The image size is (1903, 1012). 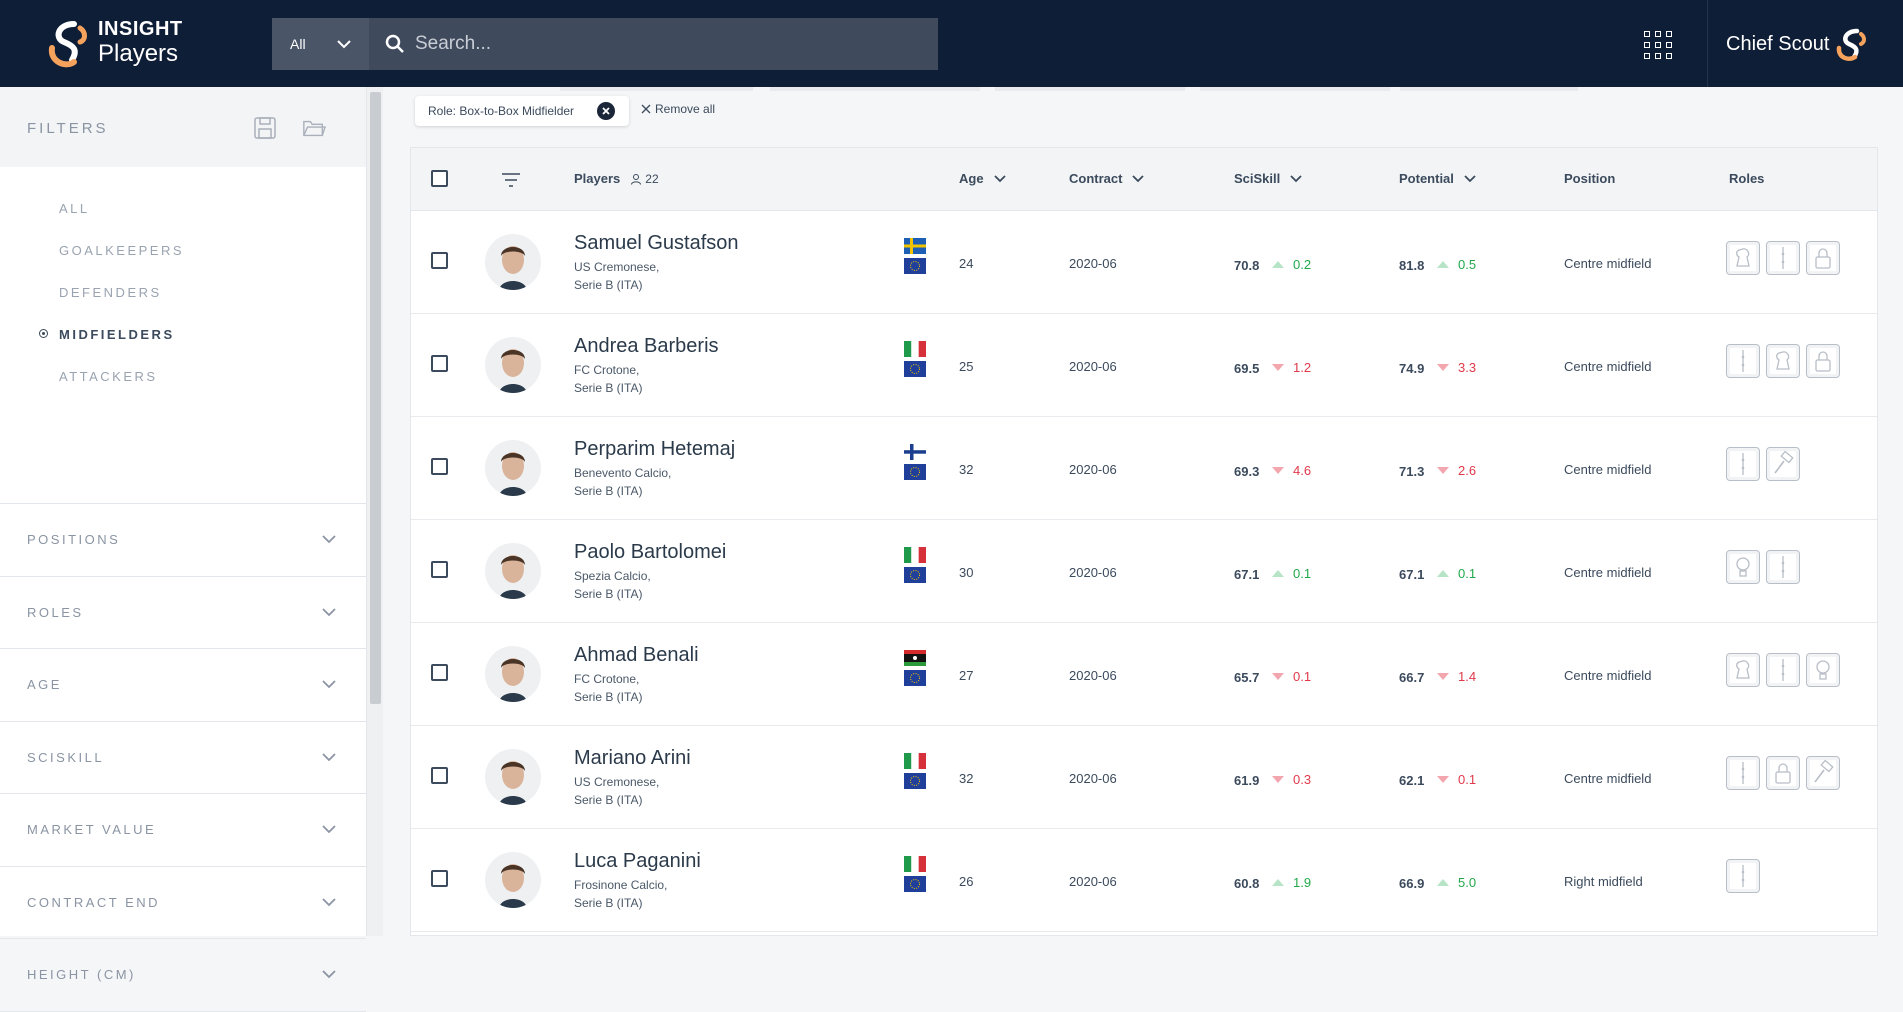 I want to click on col-potential: Potential, so click(x=1437, y=178).